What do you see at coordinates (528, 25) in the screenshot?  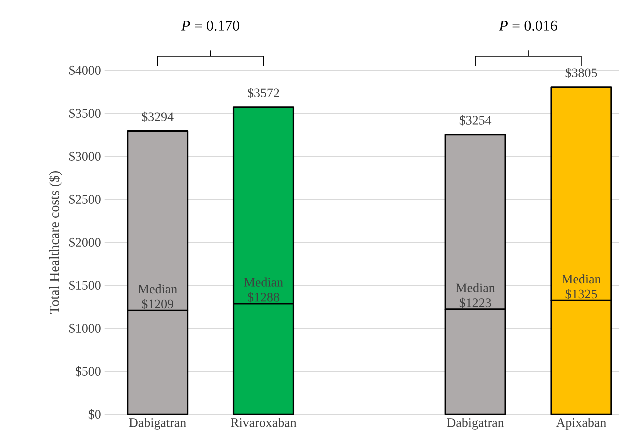 I see `text: P = 0.016` at bounding box center [528, 25].